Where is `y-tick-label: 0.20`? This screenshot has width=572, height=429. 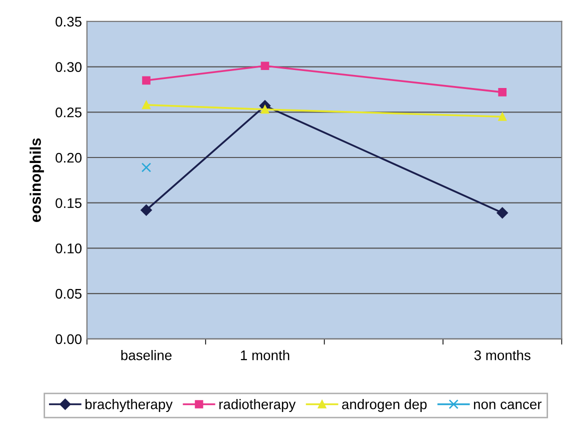 y-tick-label: 0.20 is located at coordinates (69, 157).